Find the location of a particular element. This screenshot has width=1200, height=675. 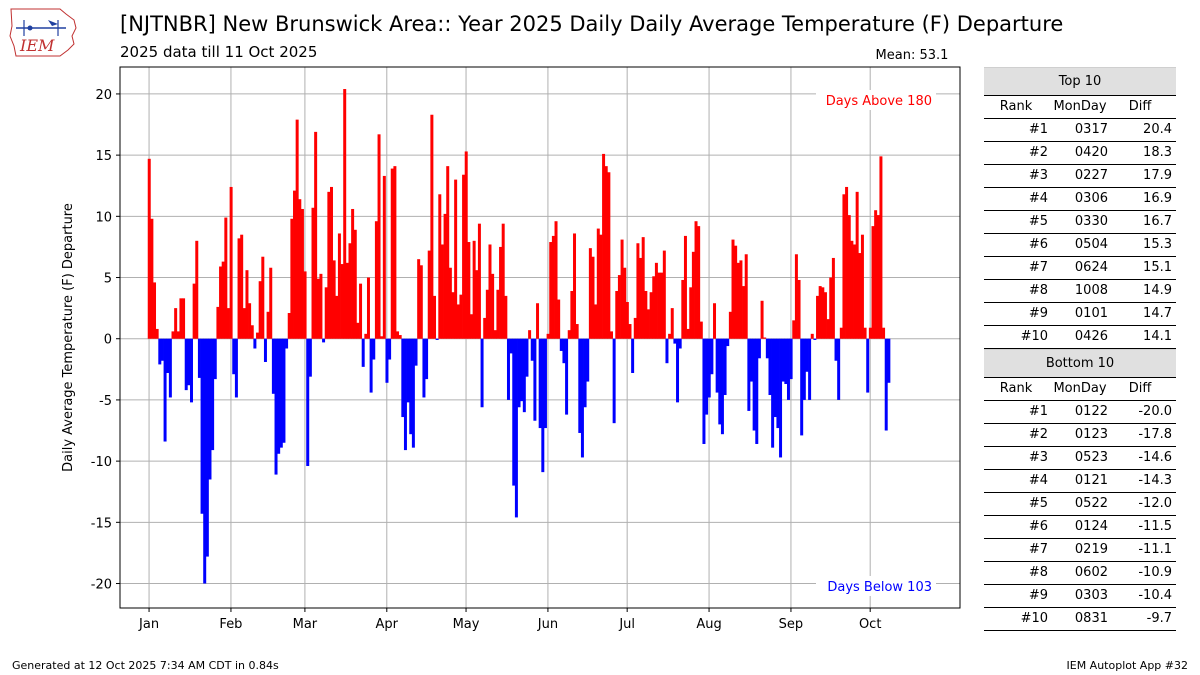

x-tick-label: Sep is located at coordinates (791, 624).